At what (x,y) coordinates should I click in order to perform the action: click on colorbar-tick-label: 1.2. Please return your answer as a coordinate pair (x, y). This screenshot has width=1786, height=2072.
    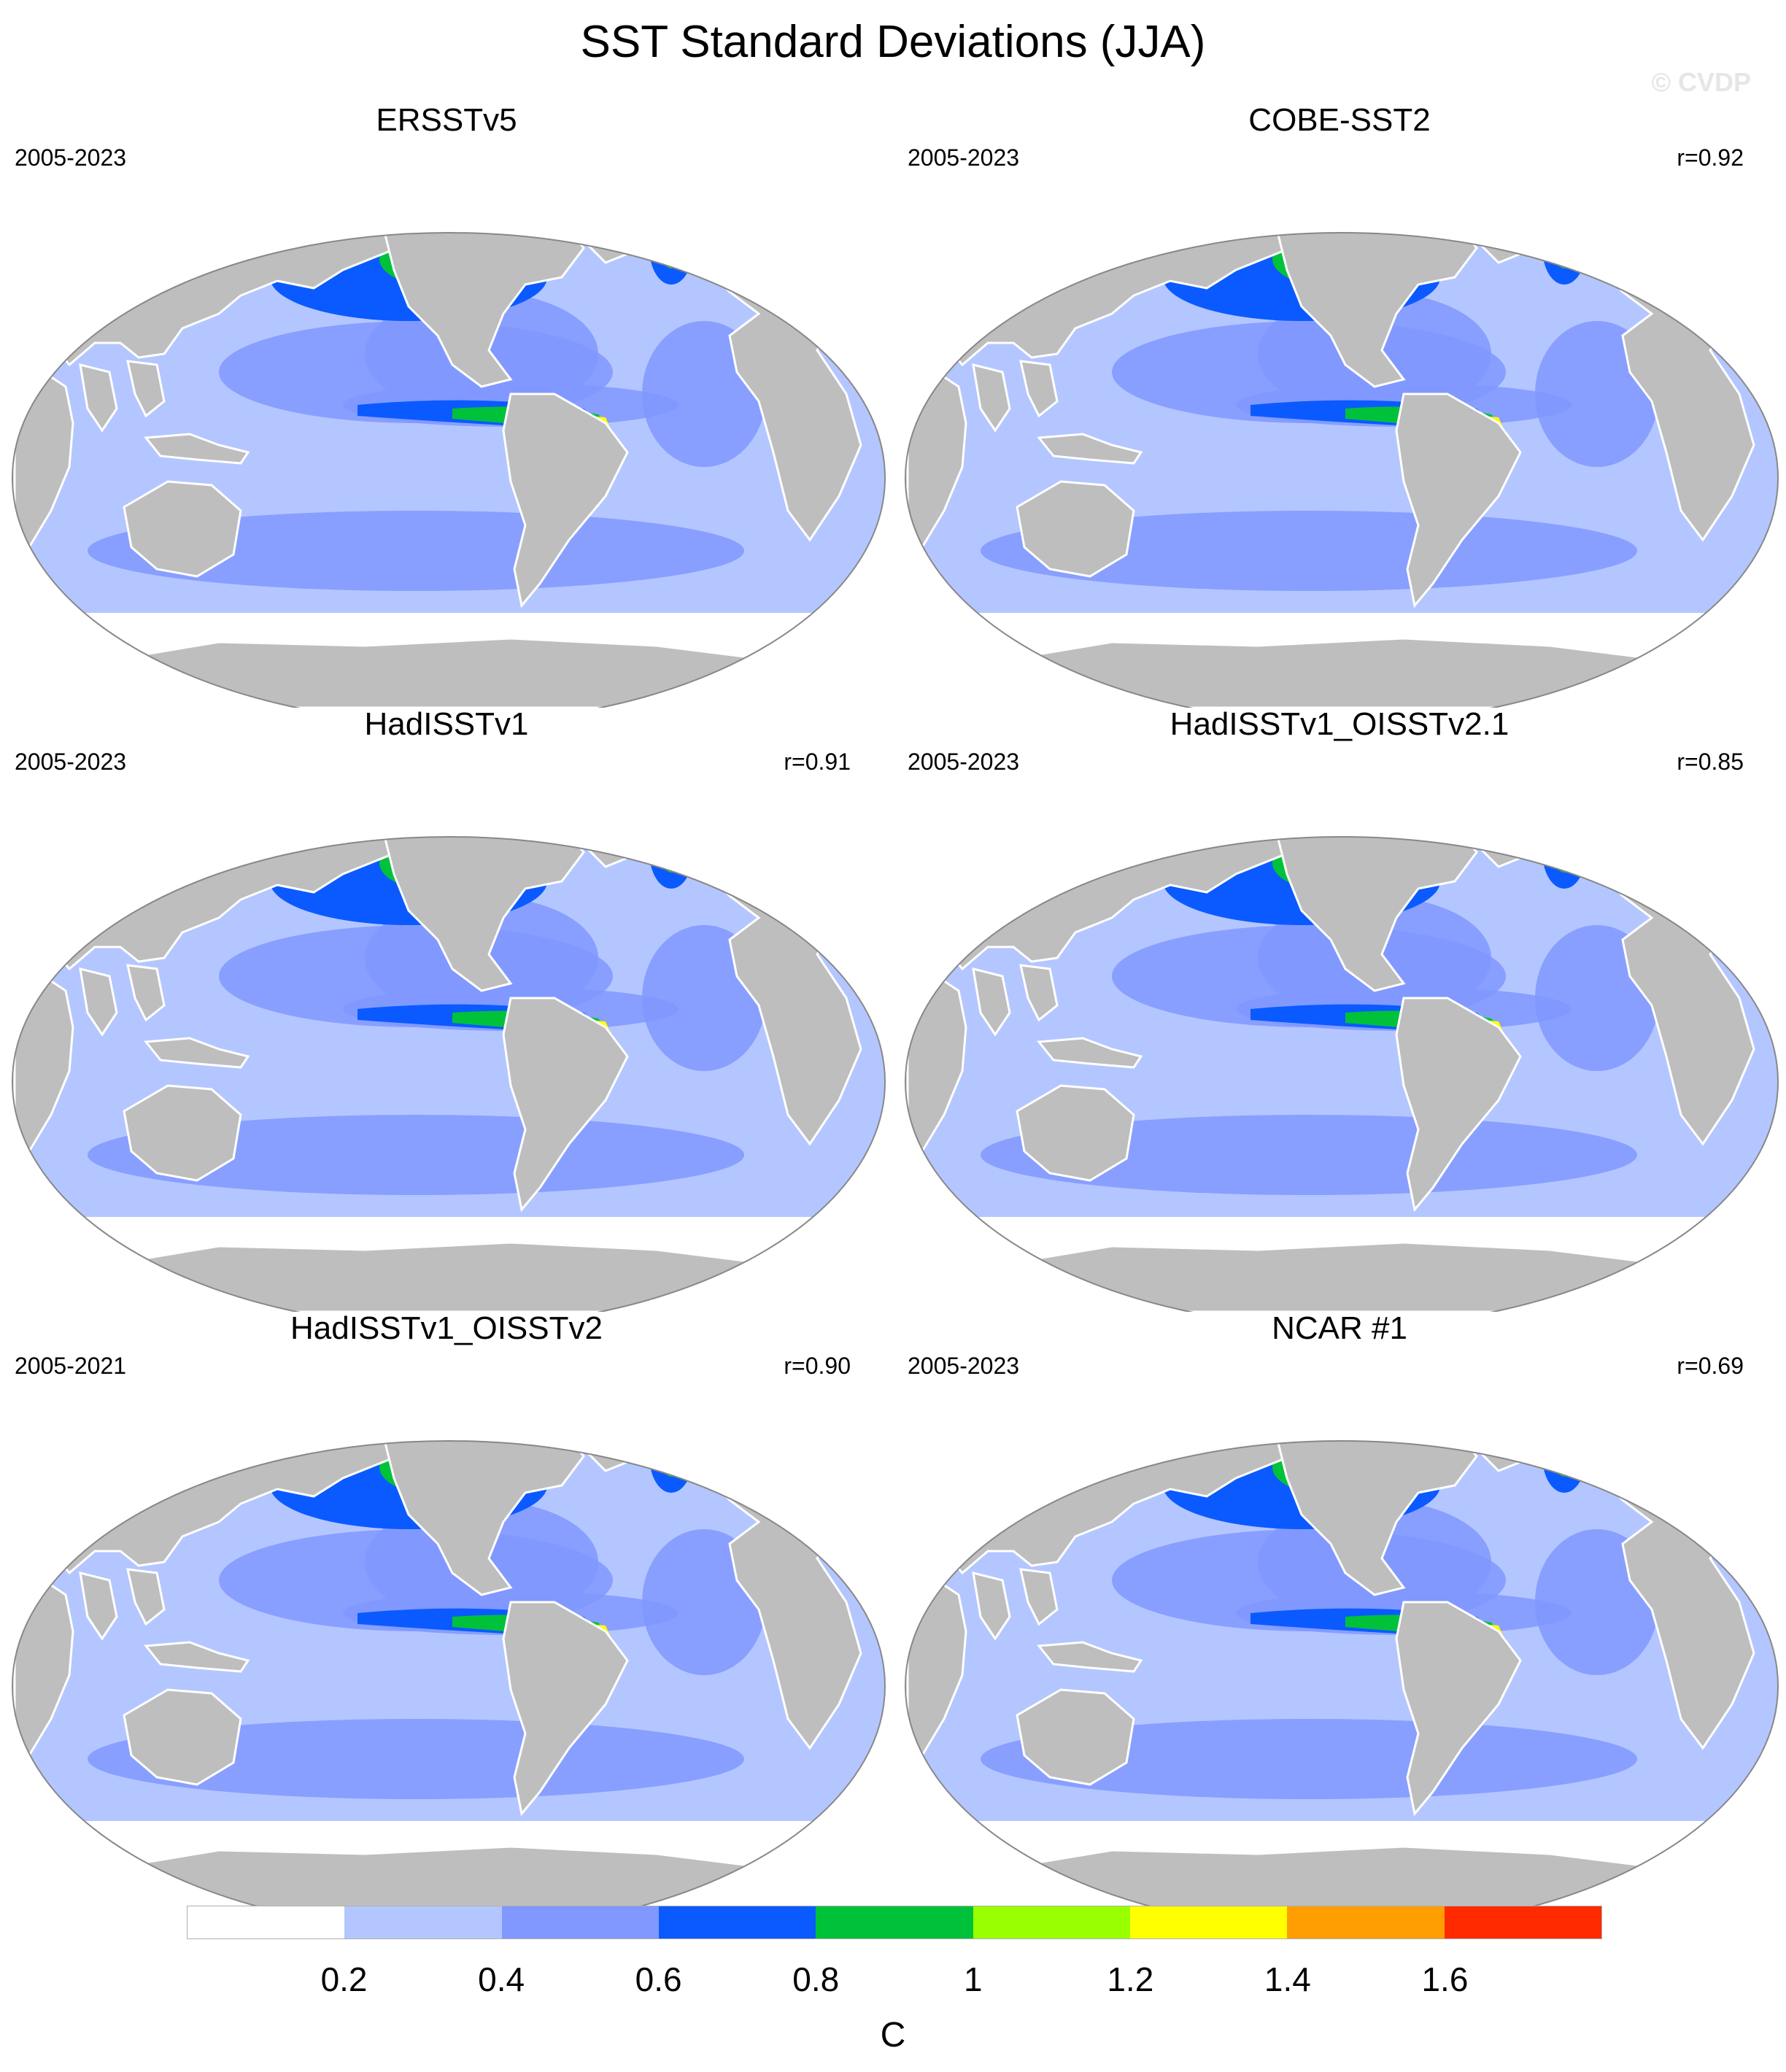
    Looking at the image, I should click on (1130, 1979).